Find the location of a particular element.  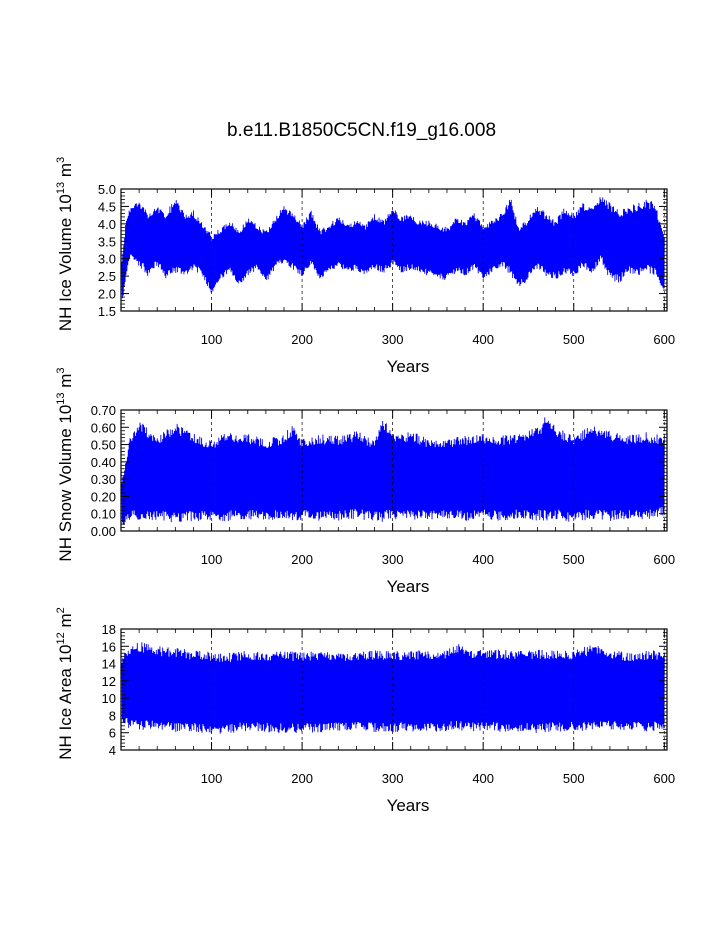

y-tick-label: 5.0 is located at coordinates (107, 189).